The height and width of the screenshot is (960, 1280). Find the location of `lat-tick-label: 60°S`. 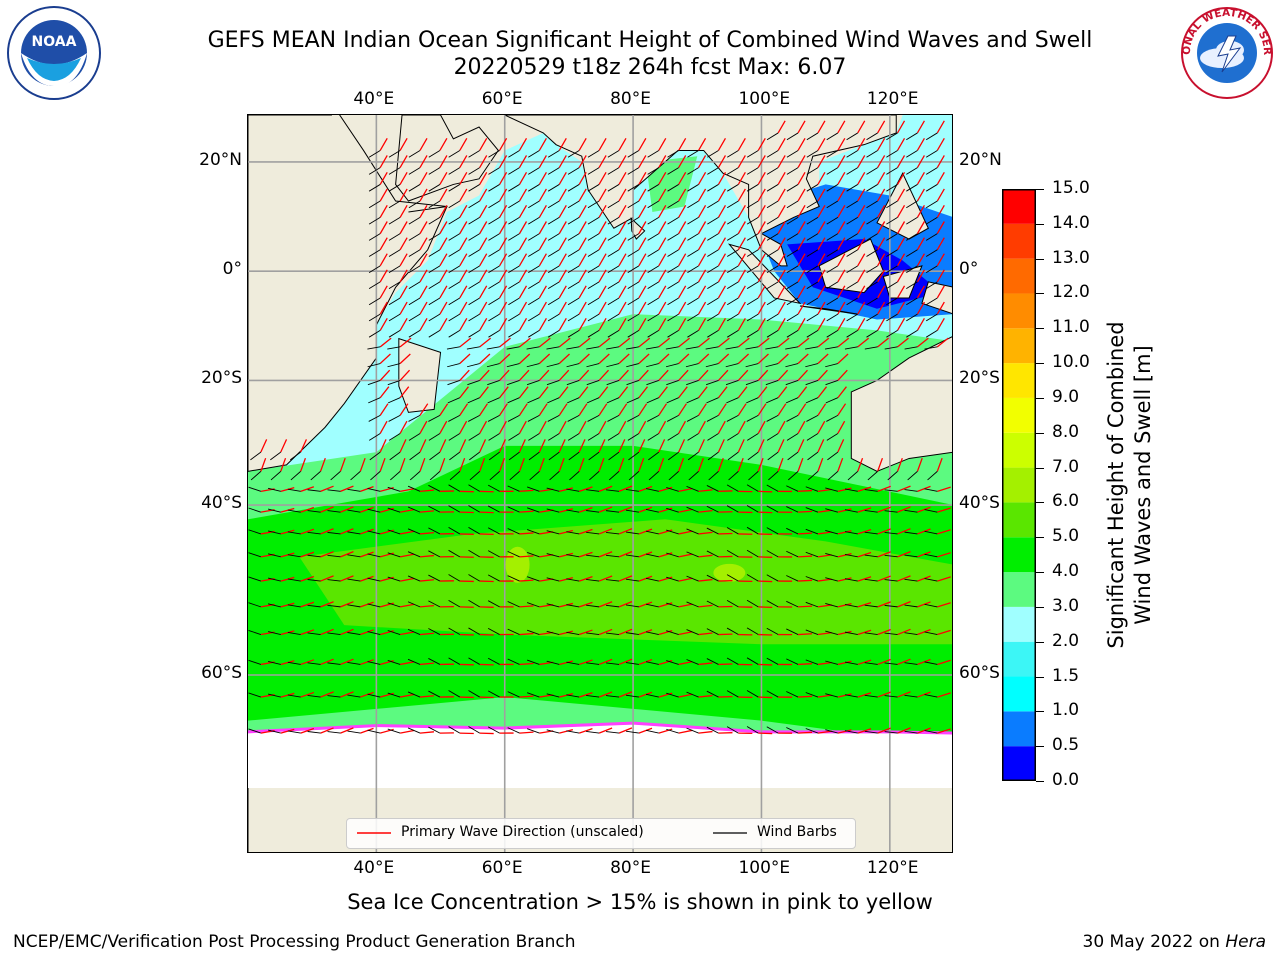

lat-tick-label: 60°S is located at coordinates (979, 672).